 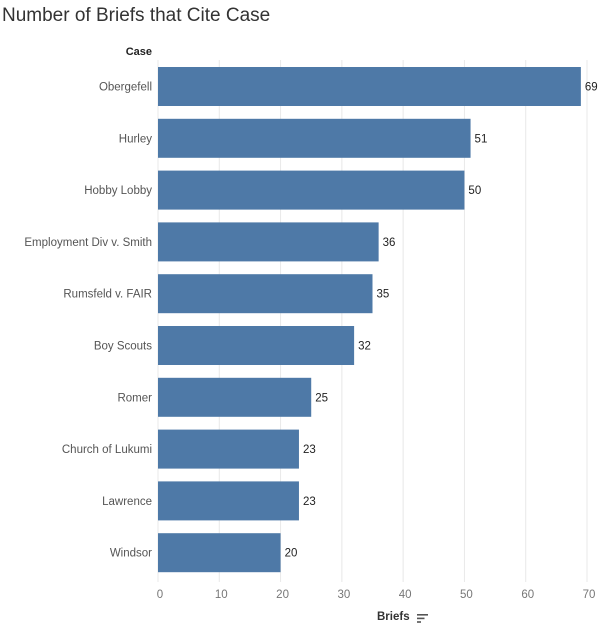 What do you see at coordinates (466, 595) in the screenshot?
I see `x-tick-label: 50` at bounding box center [466, 595].